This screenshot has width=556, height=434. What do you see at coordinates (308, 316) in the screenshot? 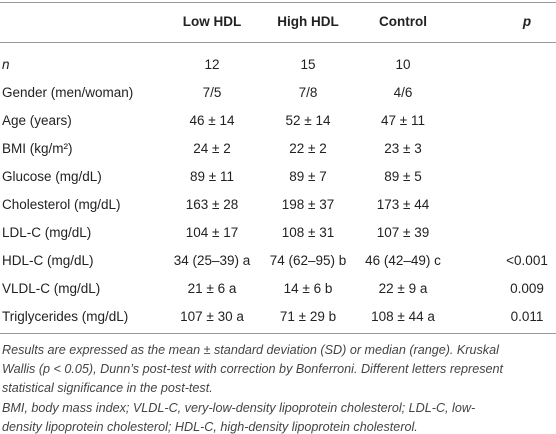
I see `cell: 71 ± 29 b` at bounding box center [308, 316].